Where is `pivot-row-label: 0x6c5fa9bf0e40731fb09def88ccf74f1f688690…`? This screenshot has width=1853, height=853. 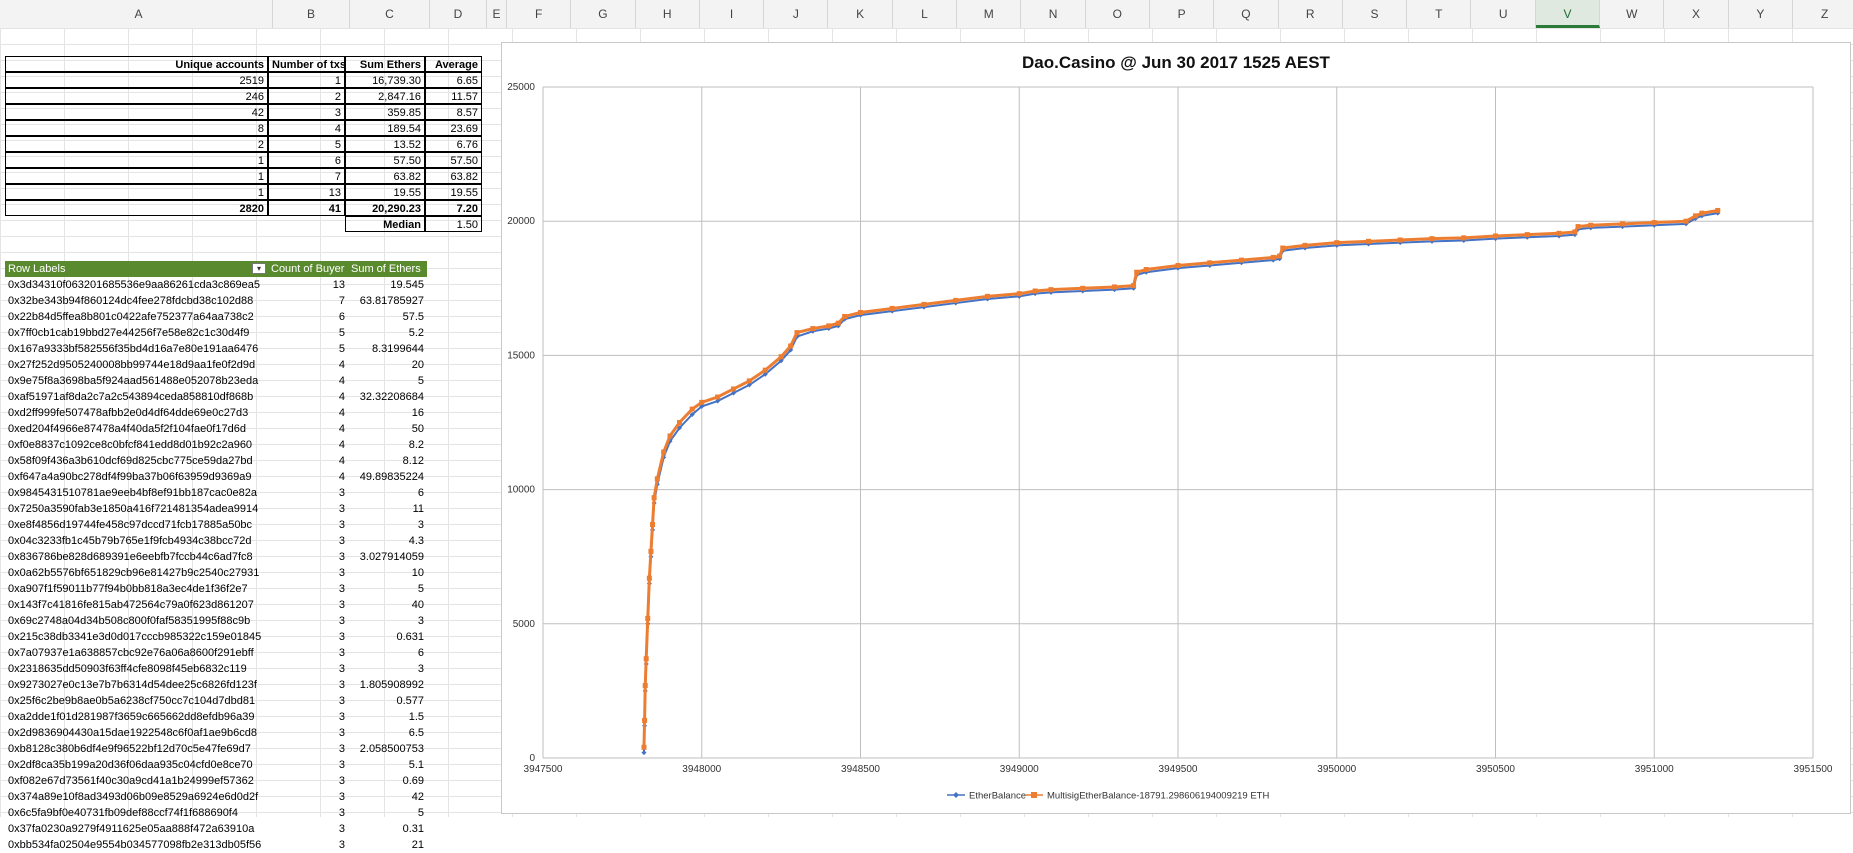 pivot-row-label: 0x6c5fa9bf0e40731fb09def88ccf74f1f688690… is located at coordinates (123, 813).